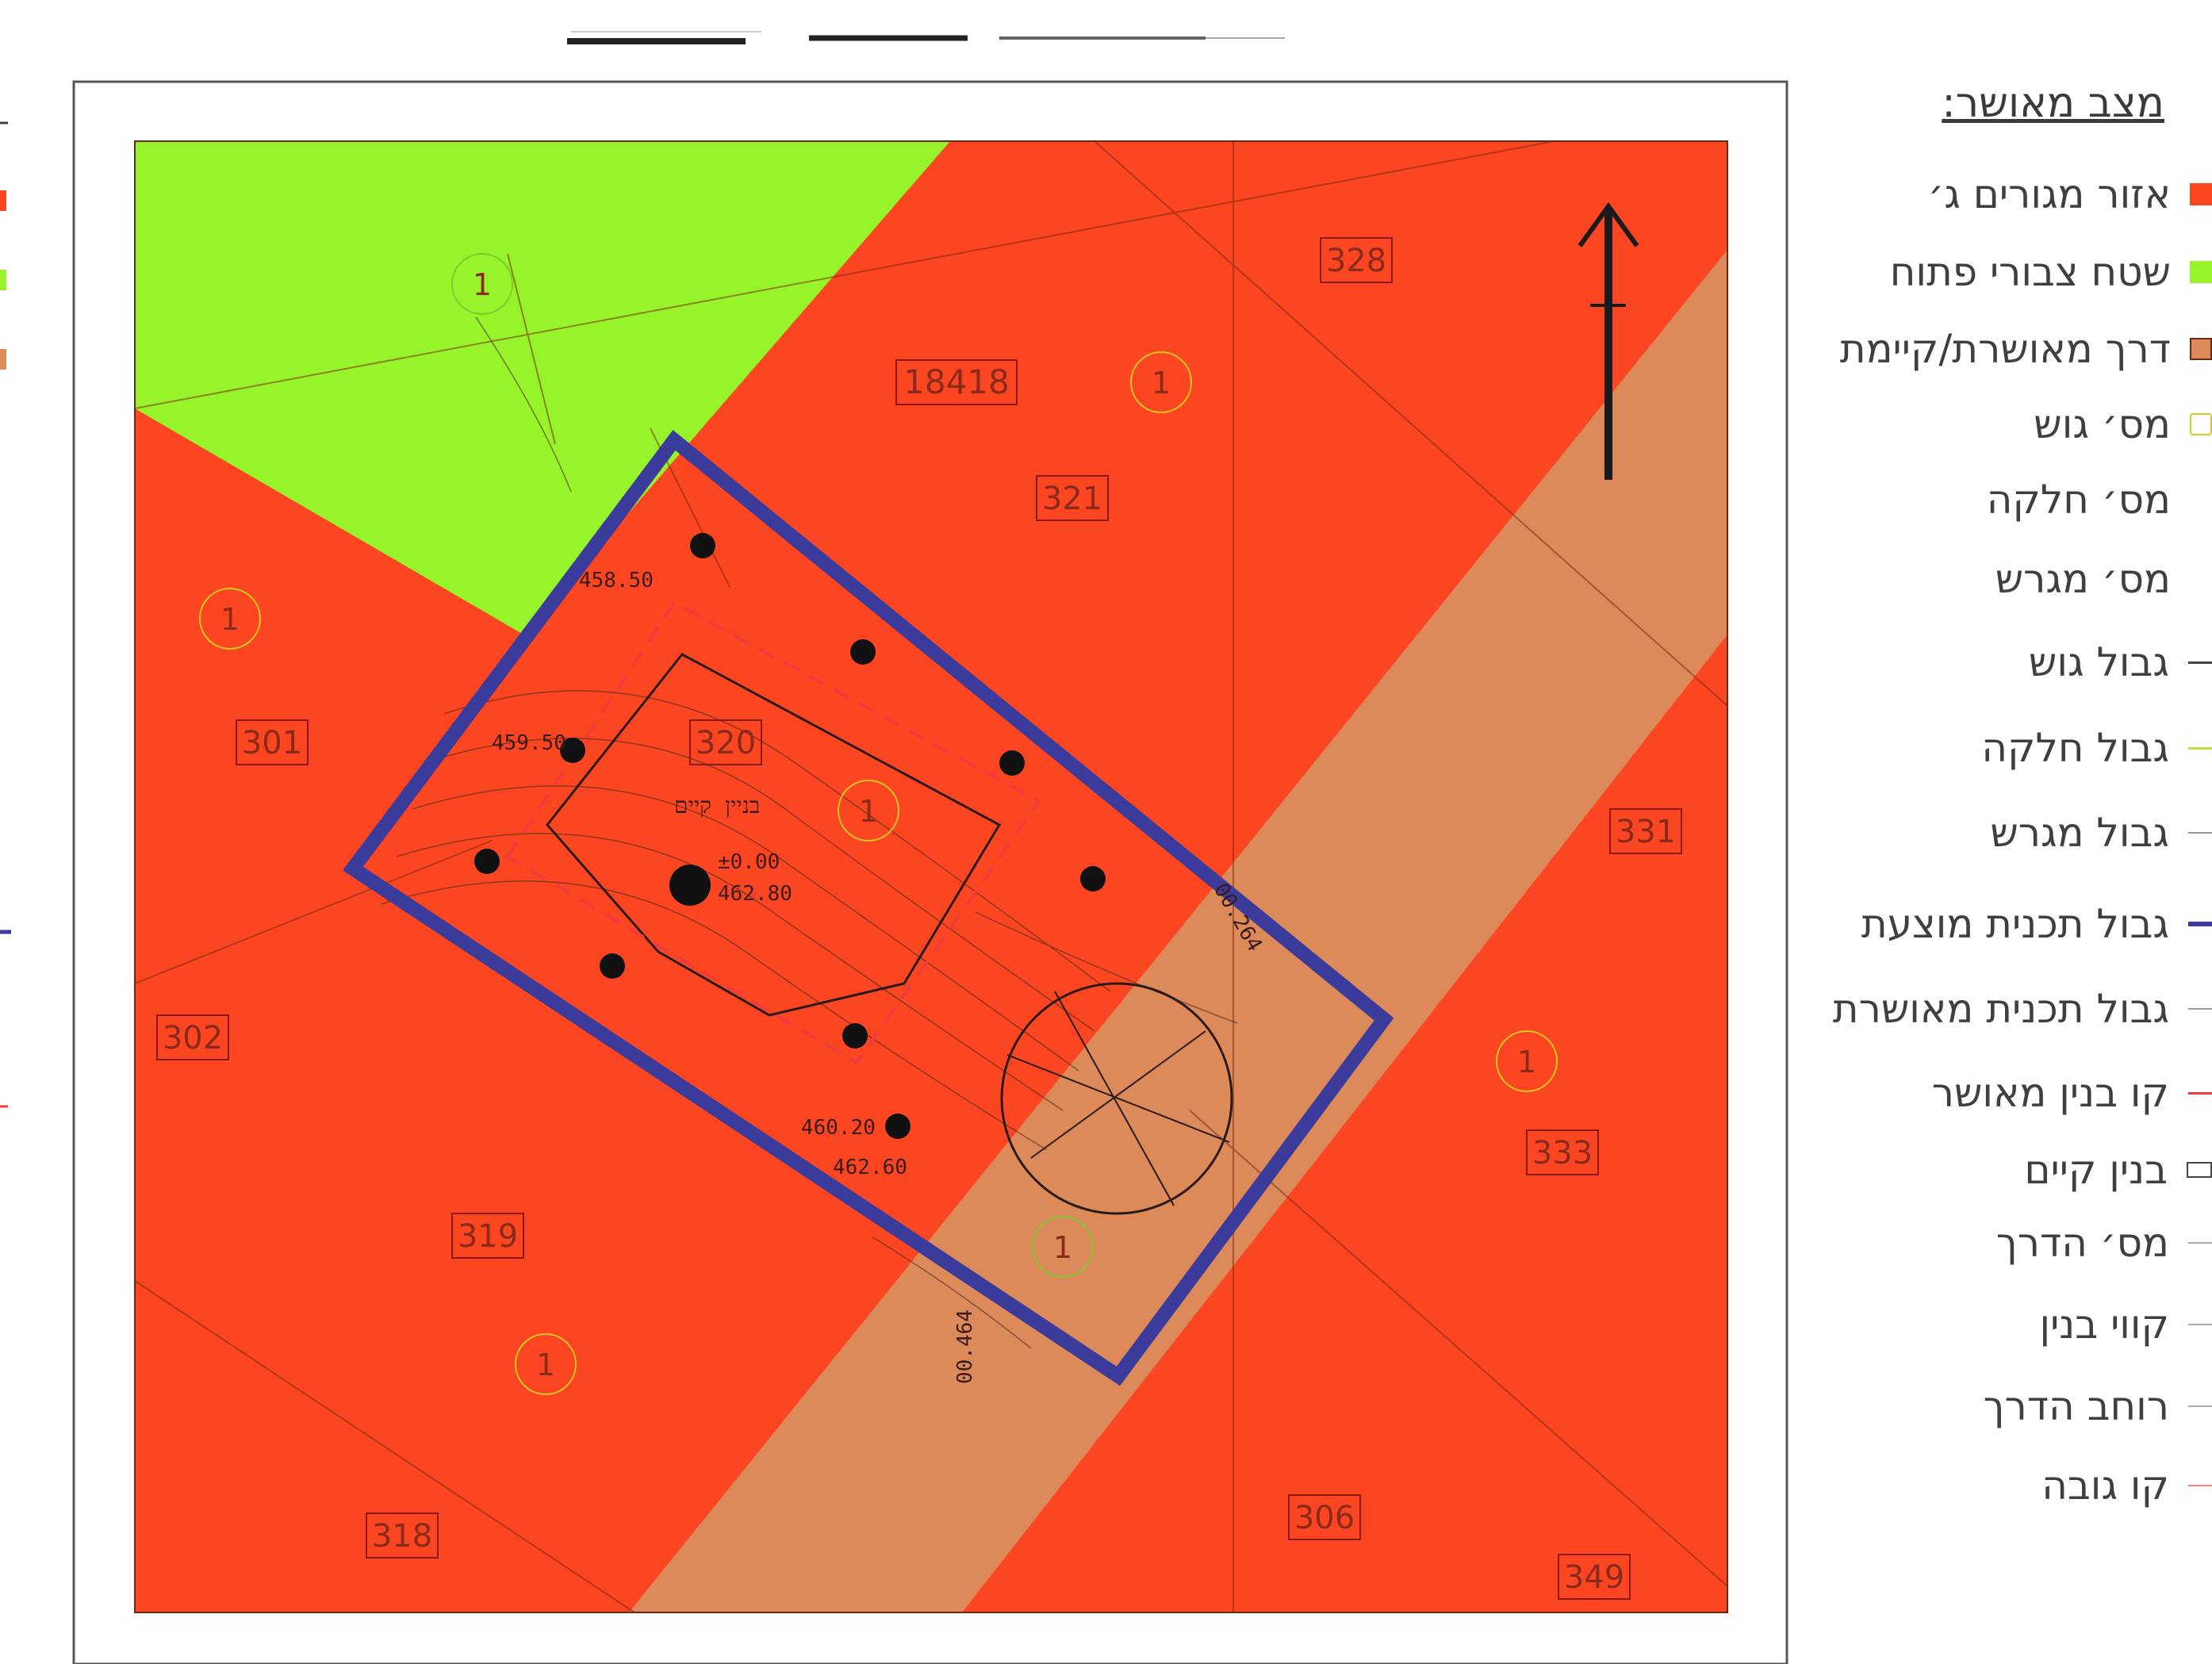  Describe the element at coordinates (2082, 1243) in the screenshot. I see `legend-label: מס׳ הדרך` at that location.